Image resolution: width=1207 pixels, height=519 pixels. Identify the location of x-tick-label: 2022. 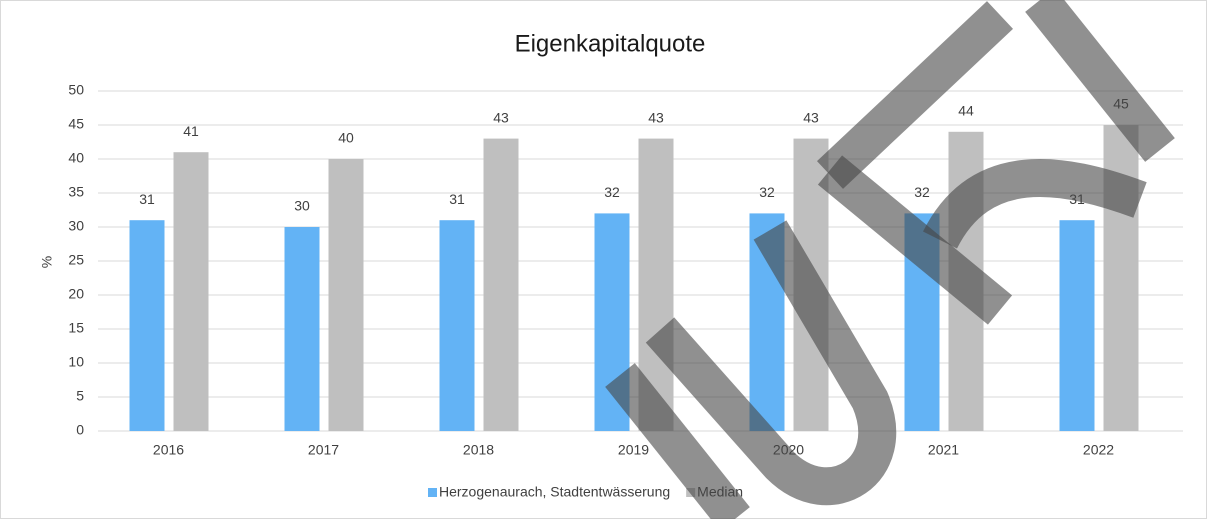
(1098, 450).